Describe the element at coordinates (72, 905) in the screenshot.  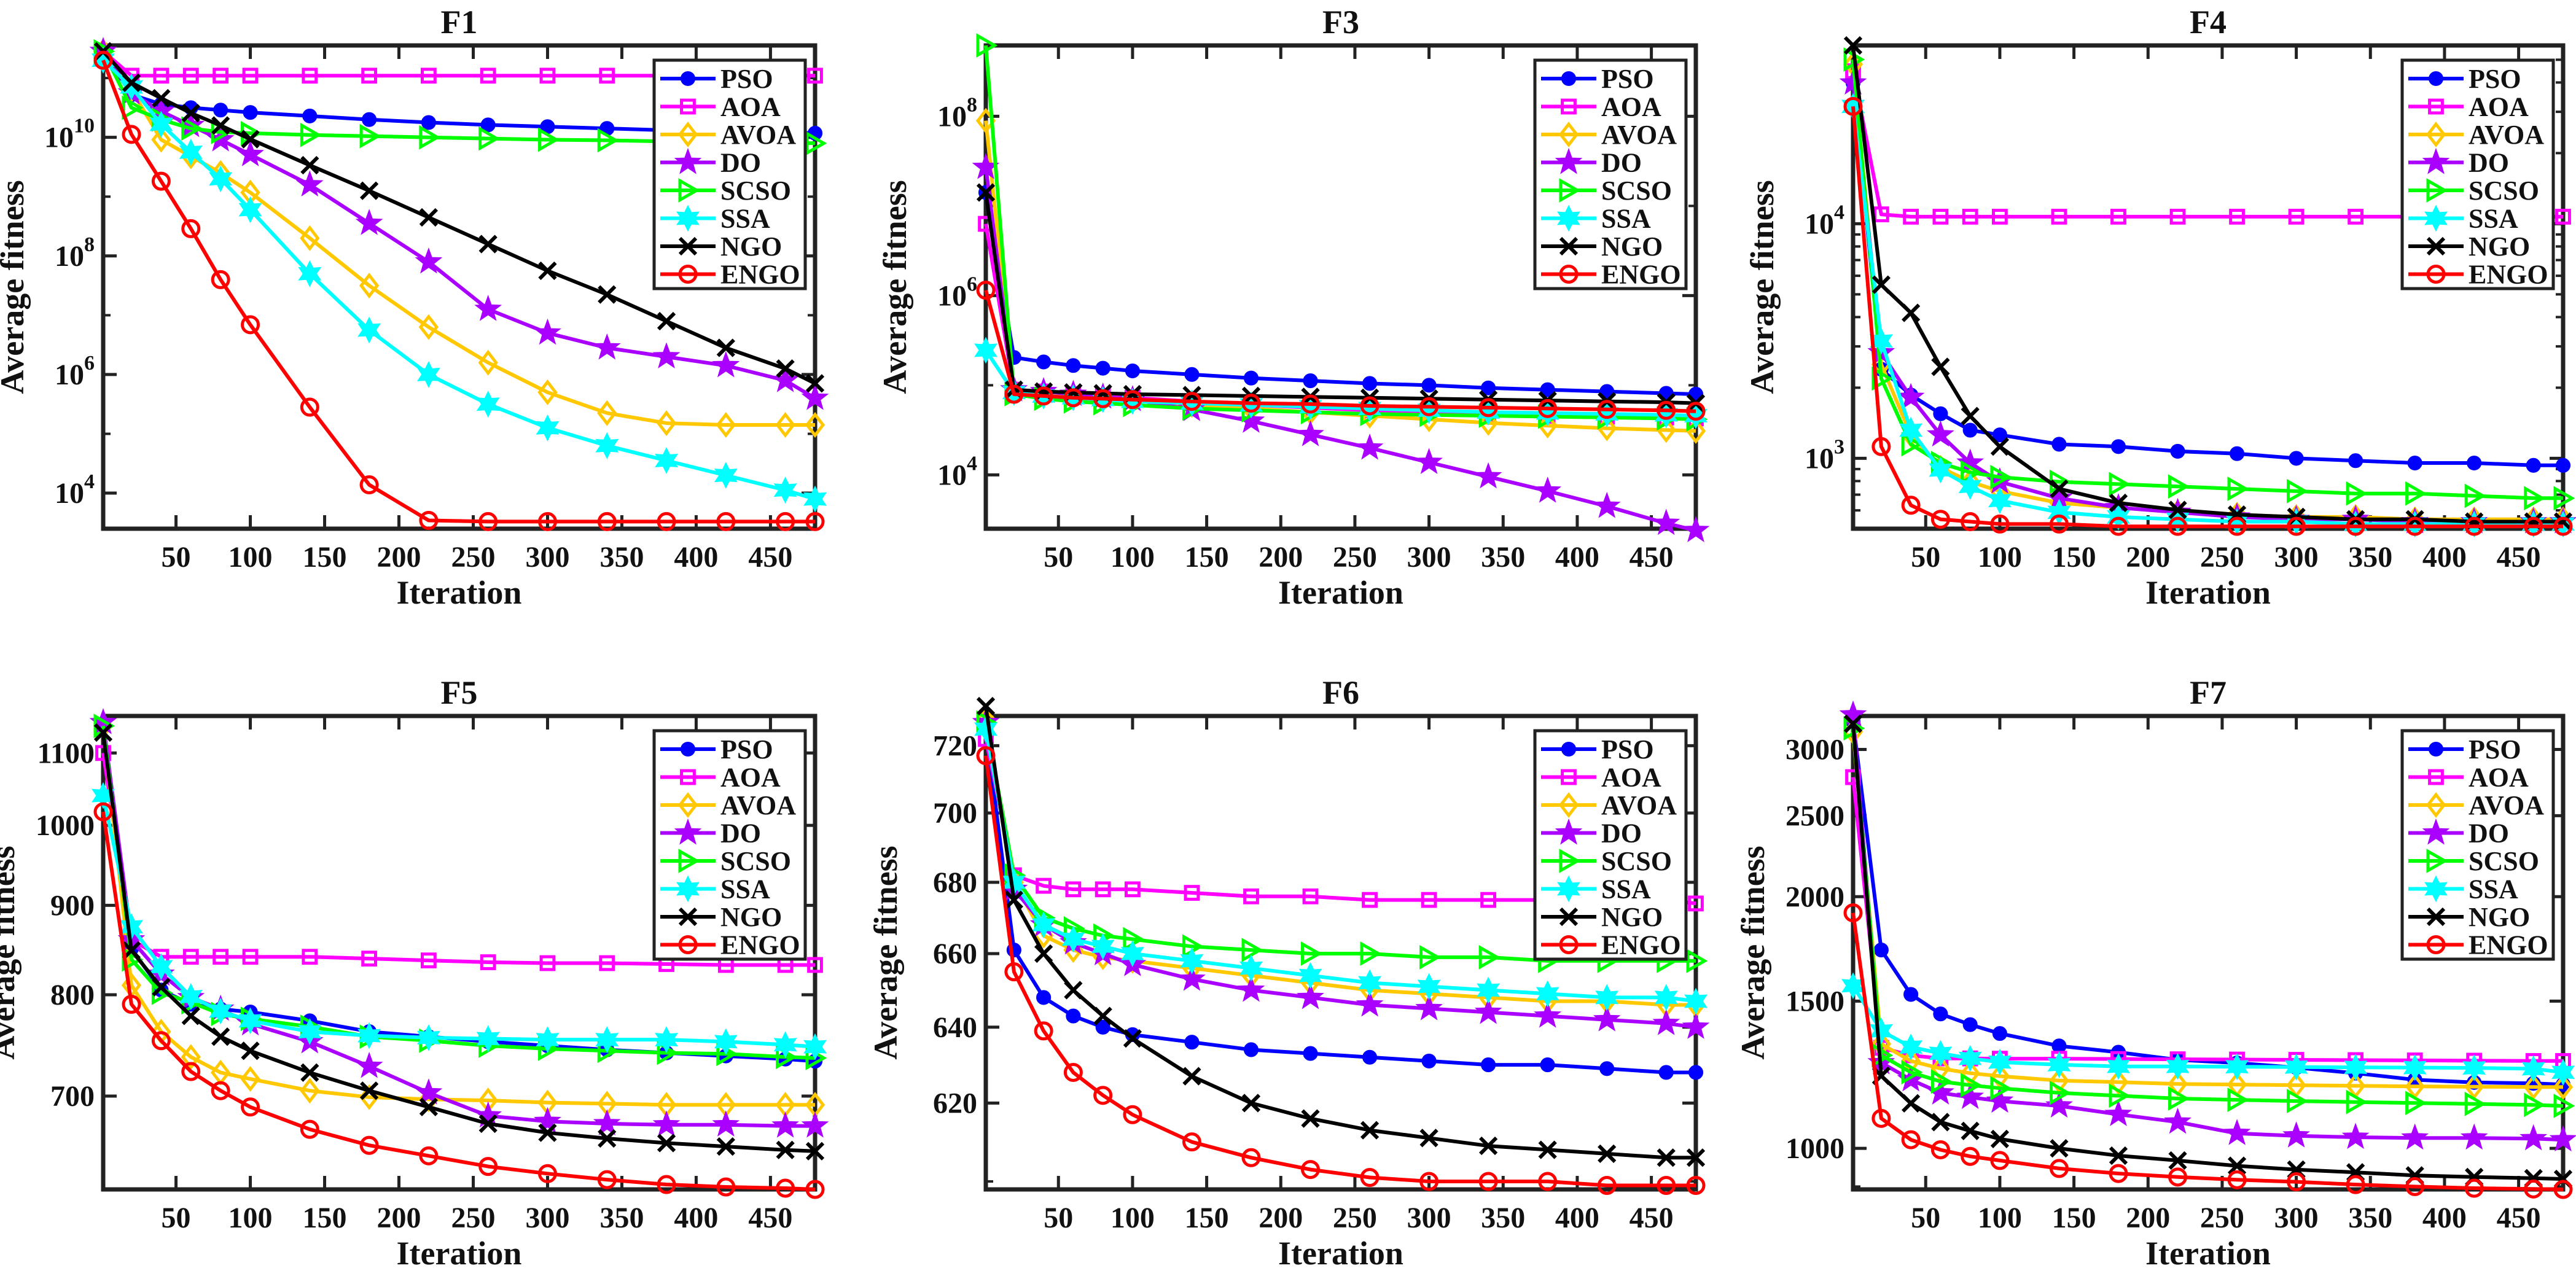
I see `y-tick-label: 900` at that location.